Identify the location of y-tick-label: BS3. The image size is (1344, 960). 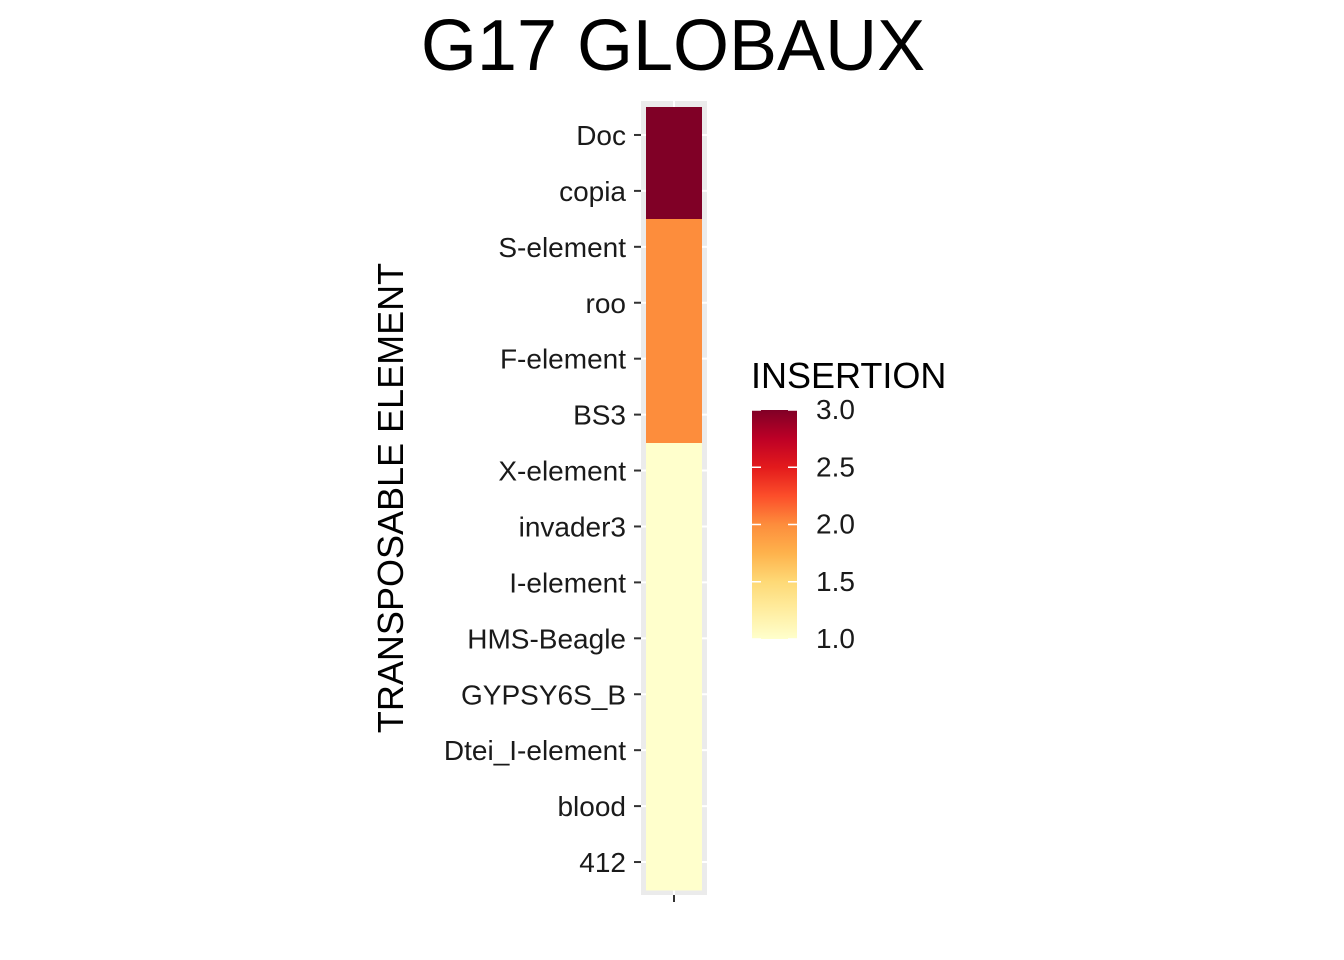
(599, 415).